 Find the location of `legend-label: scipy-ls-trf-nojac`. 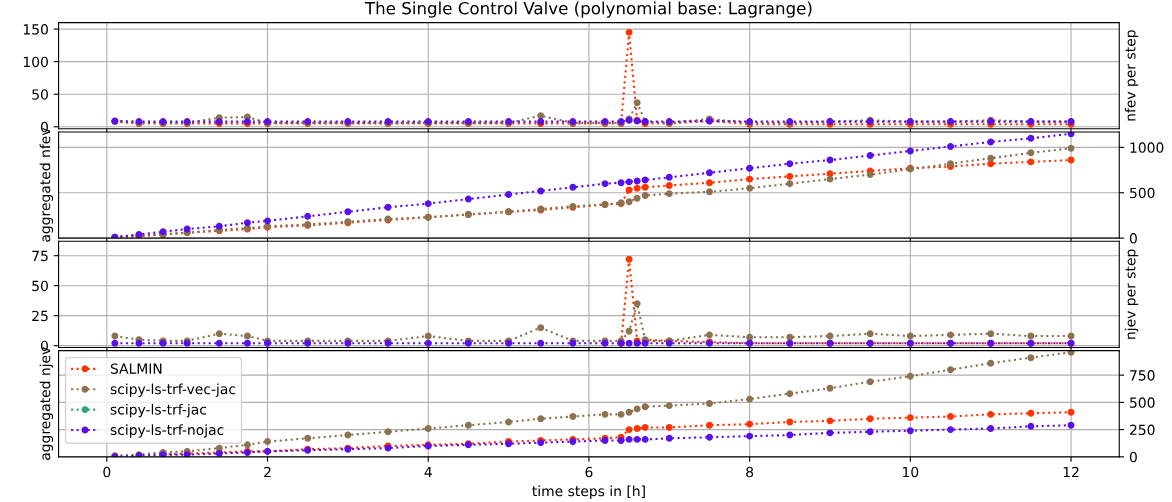

legend-label: scipy-ls-trf-nojac is located at coordinates (167, 431).